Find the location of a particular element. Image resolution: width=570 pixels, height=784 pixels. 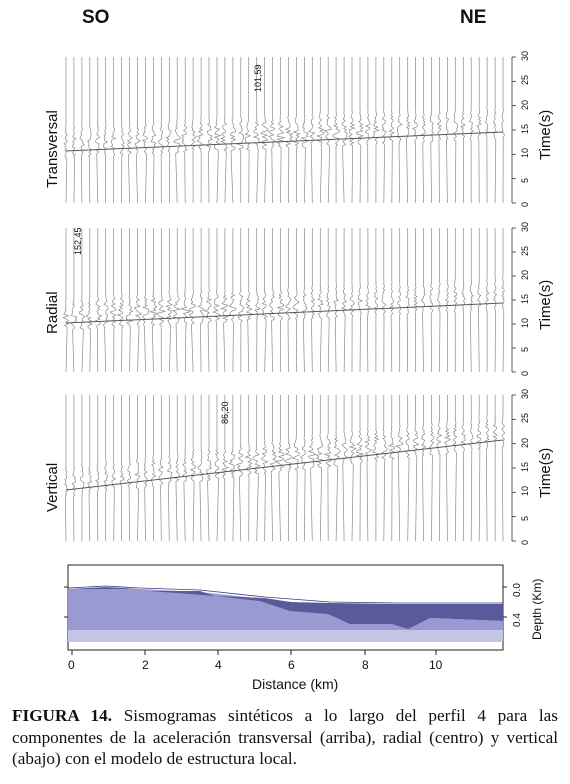

upper-layer is located at coordinates (285, 608).